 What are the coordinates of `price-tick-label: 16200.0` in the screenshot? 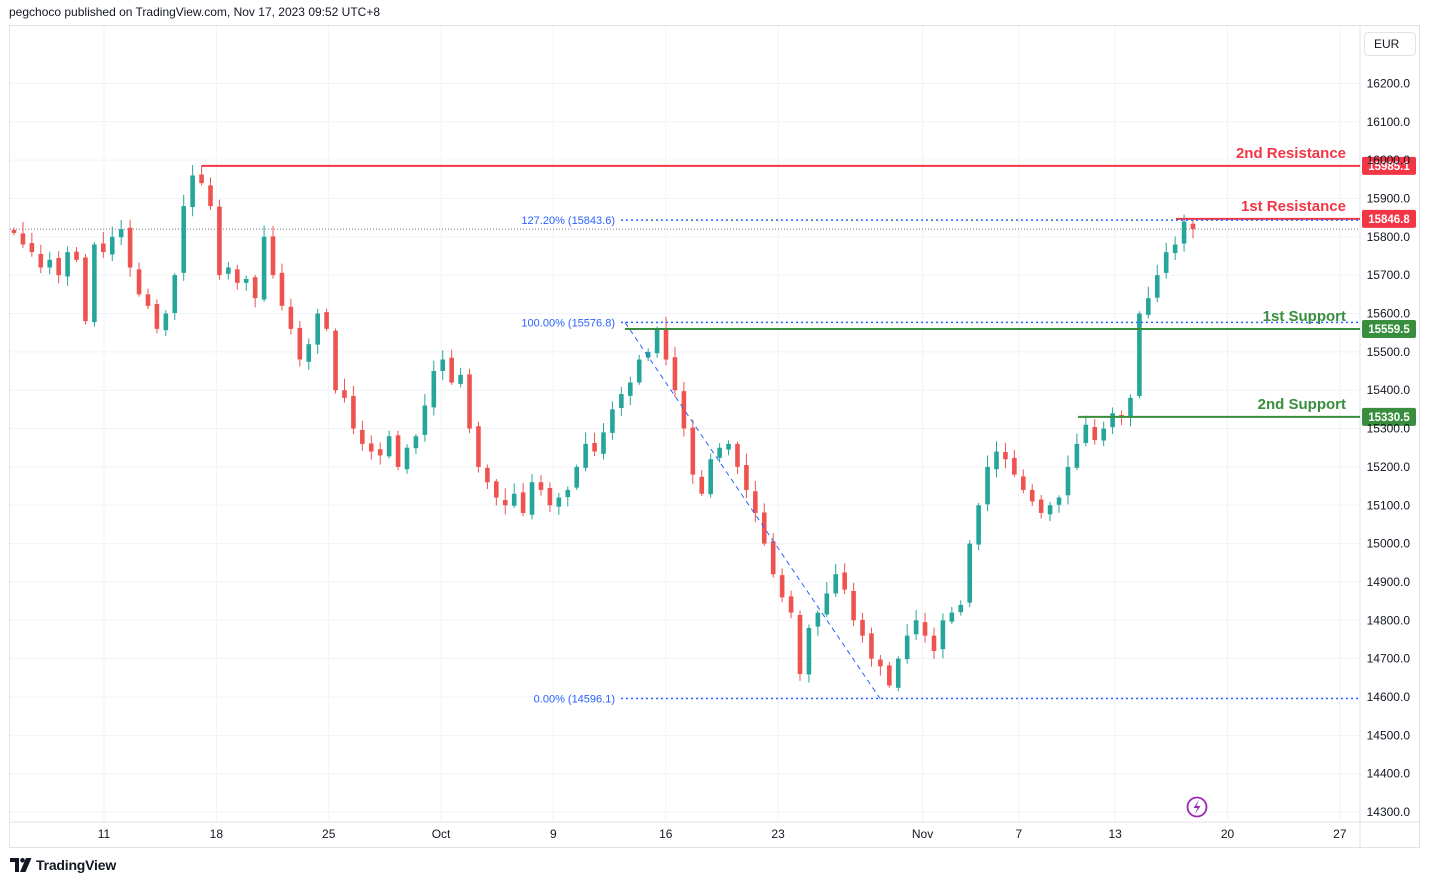 It's located at (1389, 83).